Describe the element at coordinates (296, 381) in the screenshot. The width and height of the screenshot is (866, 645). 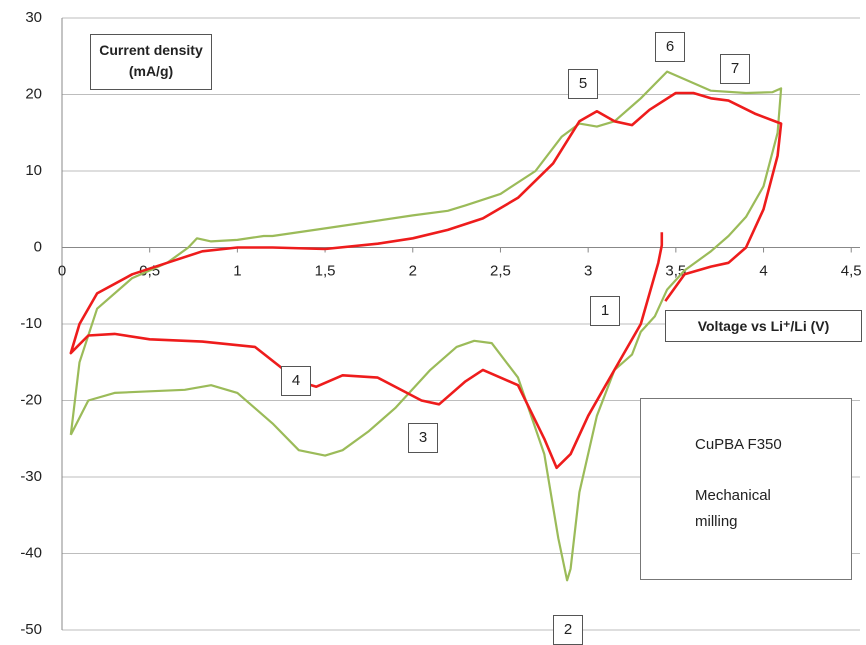
I see `annotation: 4` at that location.